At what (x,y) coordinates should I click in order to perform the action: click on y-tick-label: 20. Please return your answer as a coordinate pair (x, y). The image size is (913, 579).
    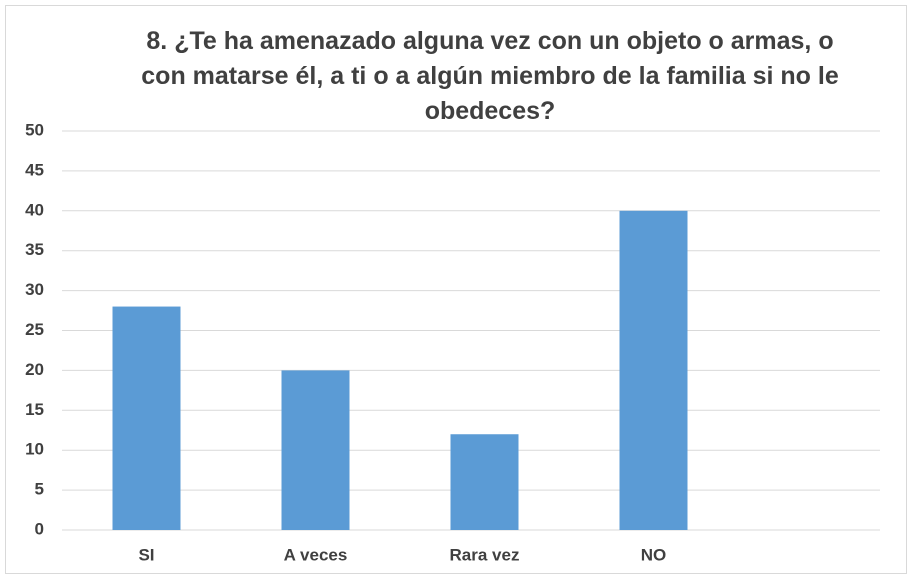
    Looking at the image, I should click on (34, 369).